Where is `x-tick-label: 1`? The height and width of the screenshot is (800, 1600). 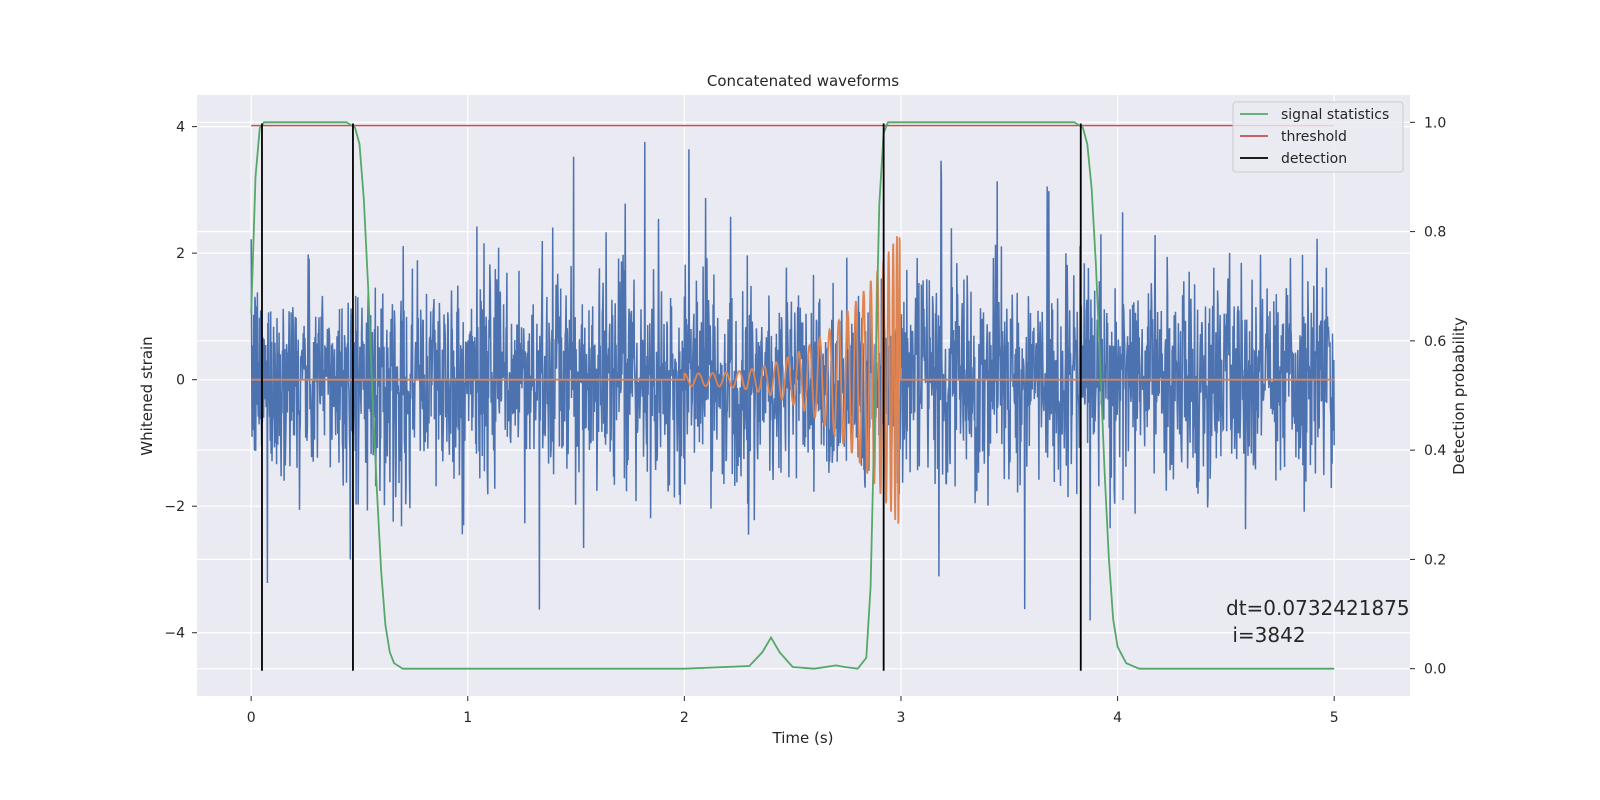
x-tick-label: 1 is located at coordinates (467, 718).